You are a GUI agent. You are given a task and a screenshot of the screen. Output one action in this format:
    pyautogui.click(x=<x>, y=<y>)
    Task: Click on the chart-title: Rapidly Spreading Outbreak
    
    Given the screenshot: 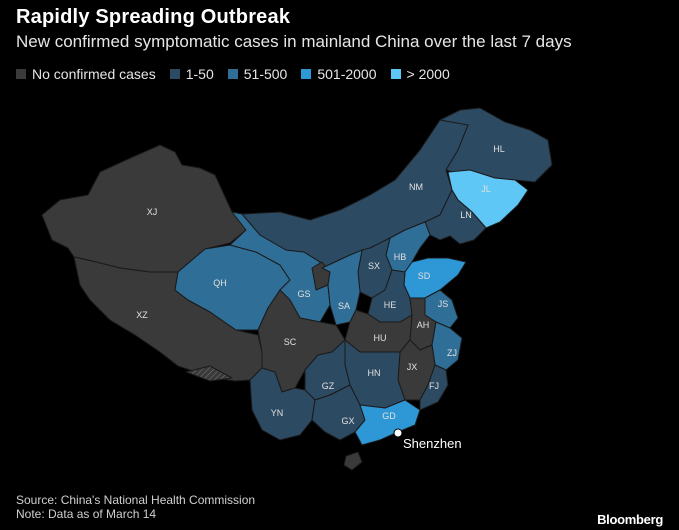 What is the action you would take?
    pyautogui.click(x=153, y=17)
    